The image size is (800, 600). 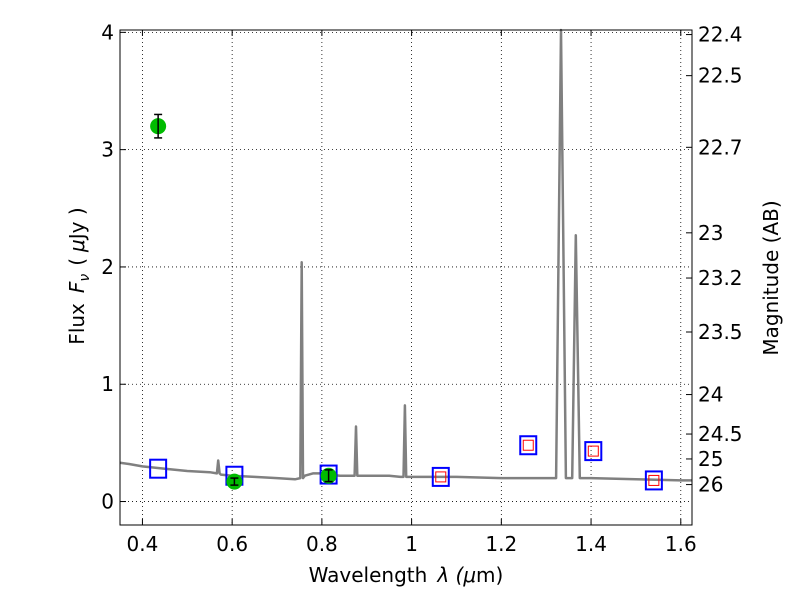 What do you see at coordinates (107, 267) in the screenshot?
I see `y-tick-label: 2` at bounding box center [107, 267].